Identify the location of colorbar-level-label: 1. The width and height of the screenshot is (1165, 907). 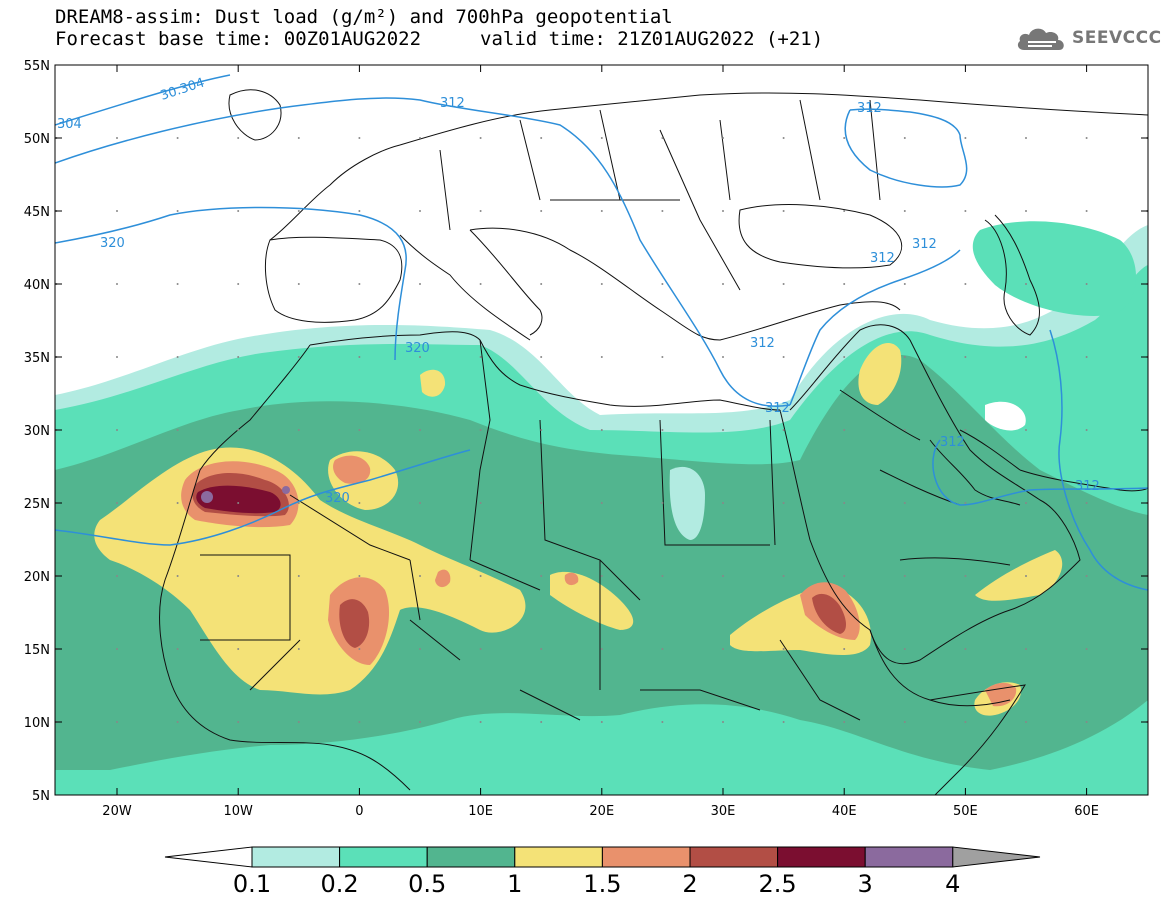
(515, 884).